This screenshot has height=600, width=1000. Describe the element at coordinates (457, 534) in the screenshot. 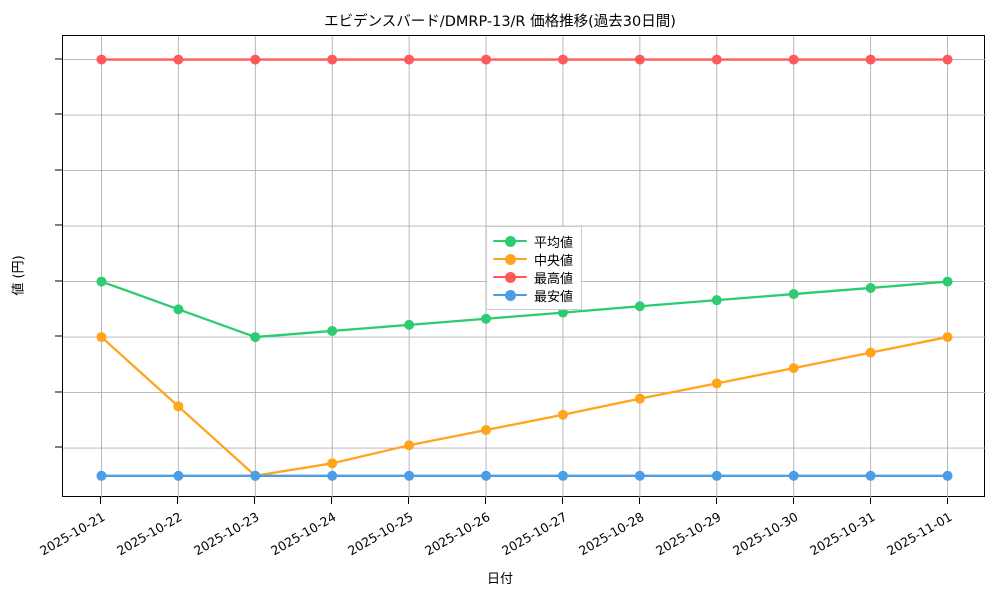

I see `x-tick-label: 2025-10-26` at that location.